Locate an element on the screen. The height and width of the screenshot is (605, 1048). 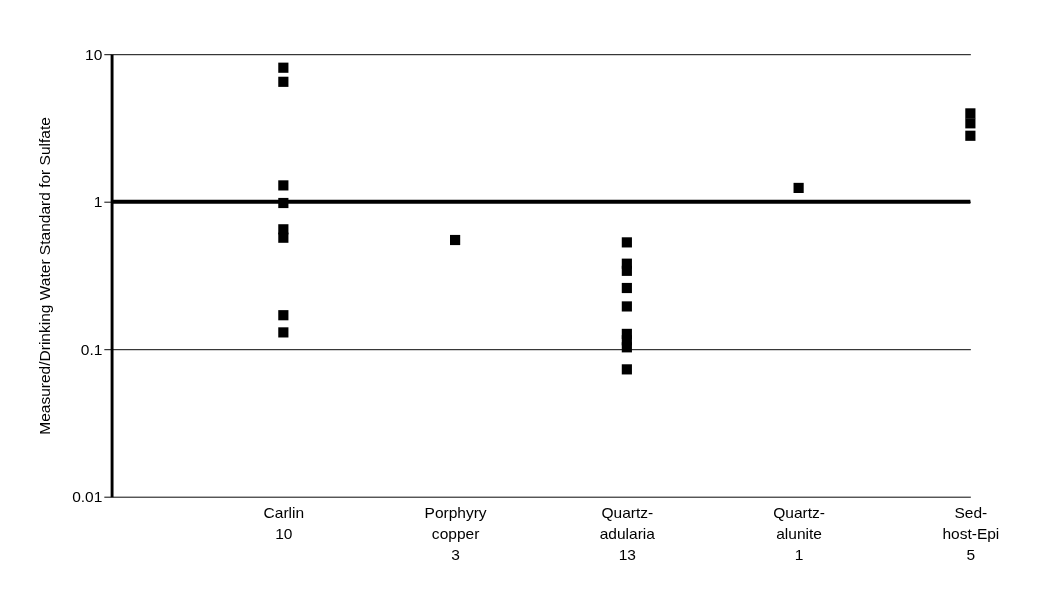
x-tick-label: Quartz- adularia 13 is located at coordinates (627, 533).